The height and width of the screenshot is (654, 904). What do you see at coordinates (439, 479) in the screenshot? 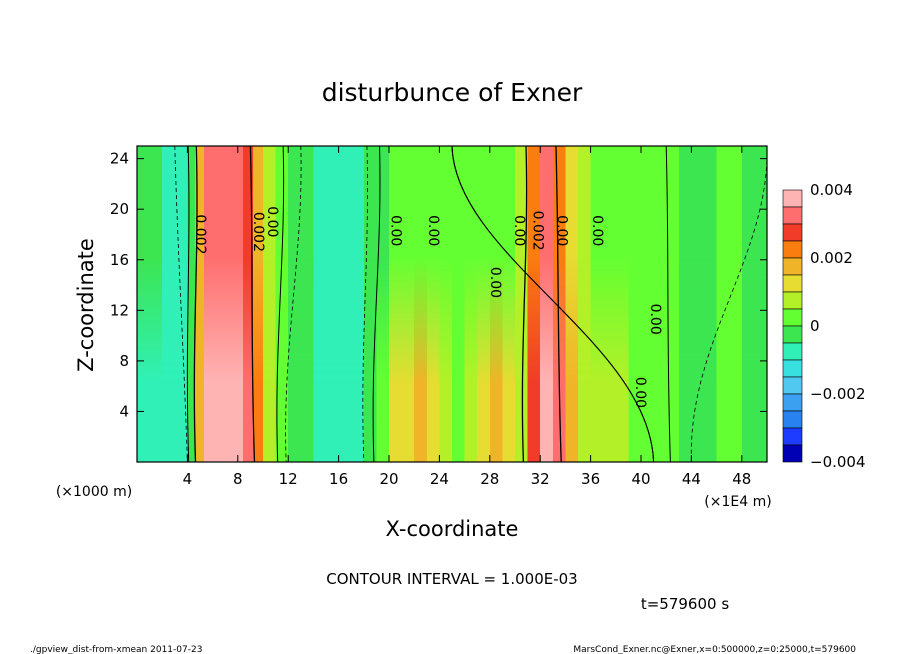
I see `x-tick-label: 24` at bounding box center [439, 479].